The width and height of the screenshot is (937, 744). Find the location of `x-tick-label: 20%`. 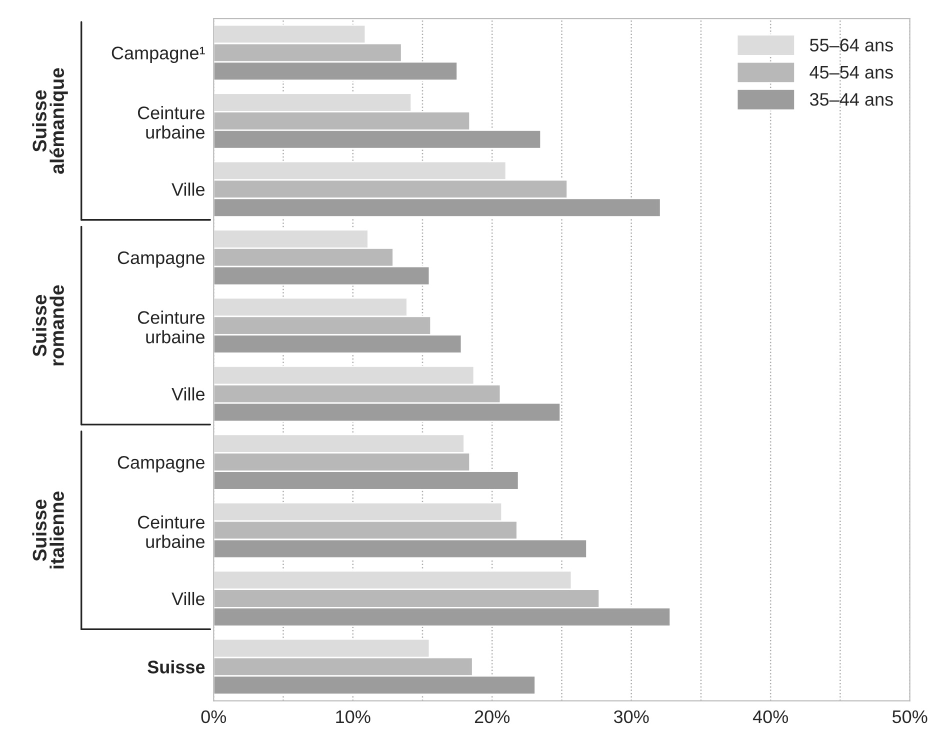

x-tick-label: 20% is located at coordinates (492, 717).